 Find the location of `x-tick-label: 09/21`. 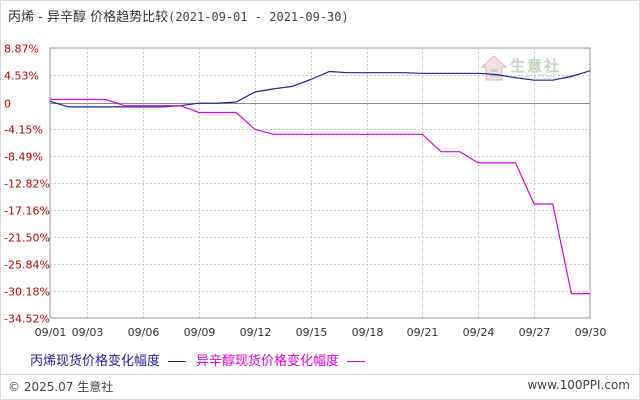

x-tick-label: 09/21 is located at coordinates (423, 332).